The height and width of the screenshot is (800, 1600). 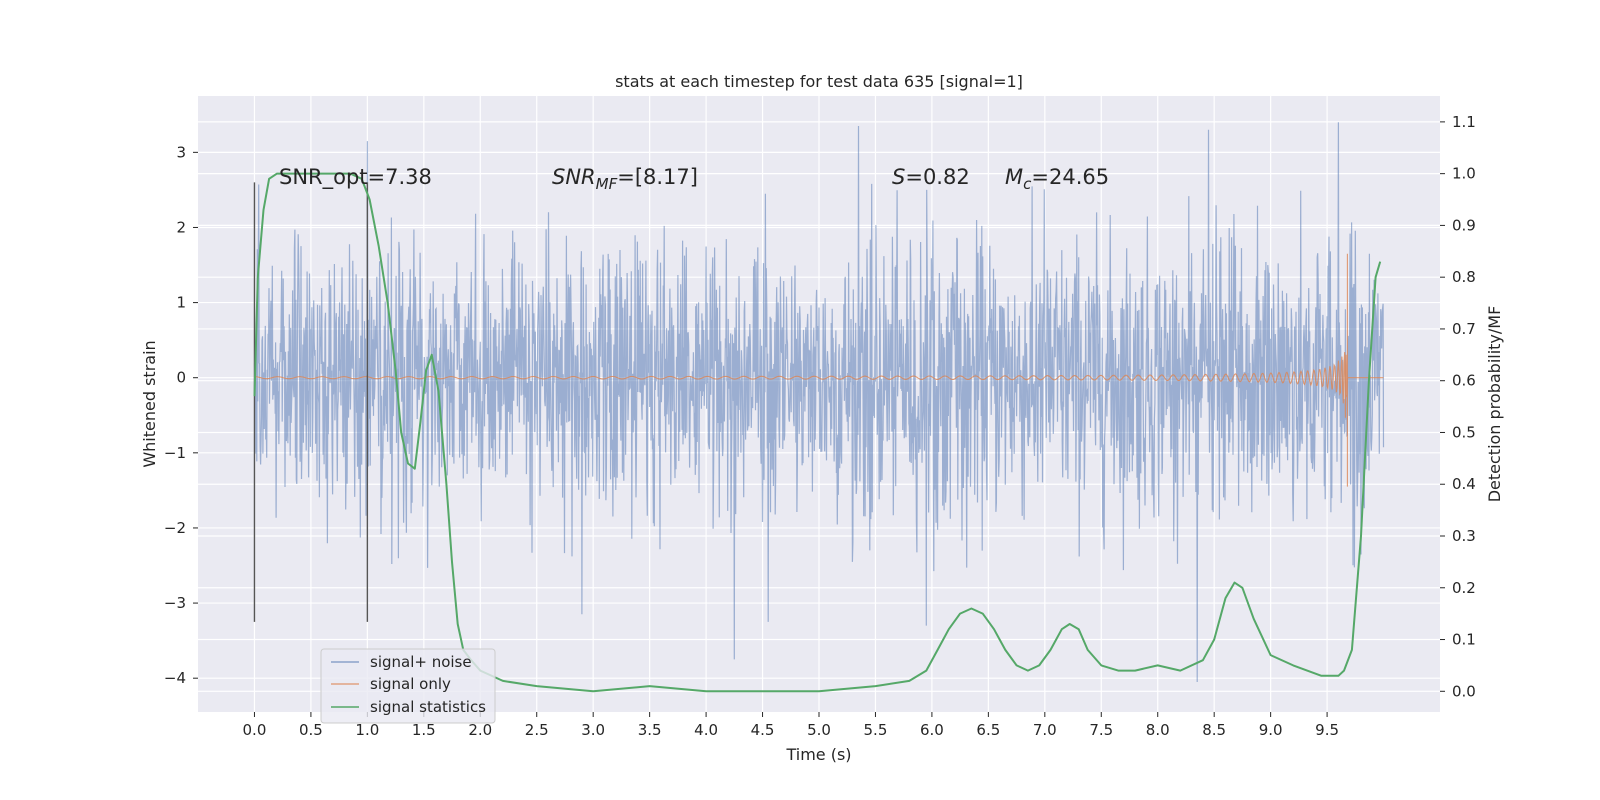 What do you see at coordinates (1464, 381) in the screenshot?
I see `y2-tick-label: 0.6` at bounding box center [1464, 381].